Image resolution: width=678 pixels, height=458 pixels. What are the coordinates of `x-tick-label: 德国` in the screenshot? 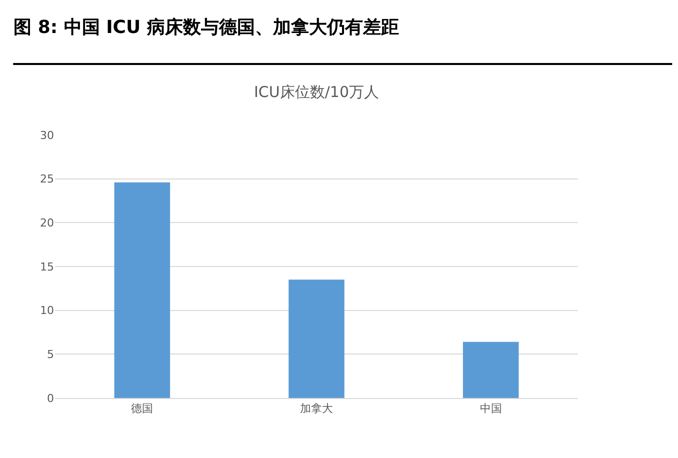 It's located at (142, 409).